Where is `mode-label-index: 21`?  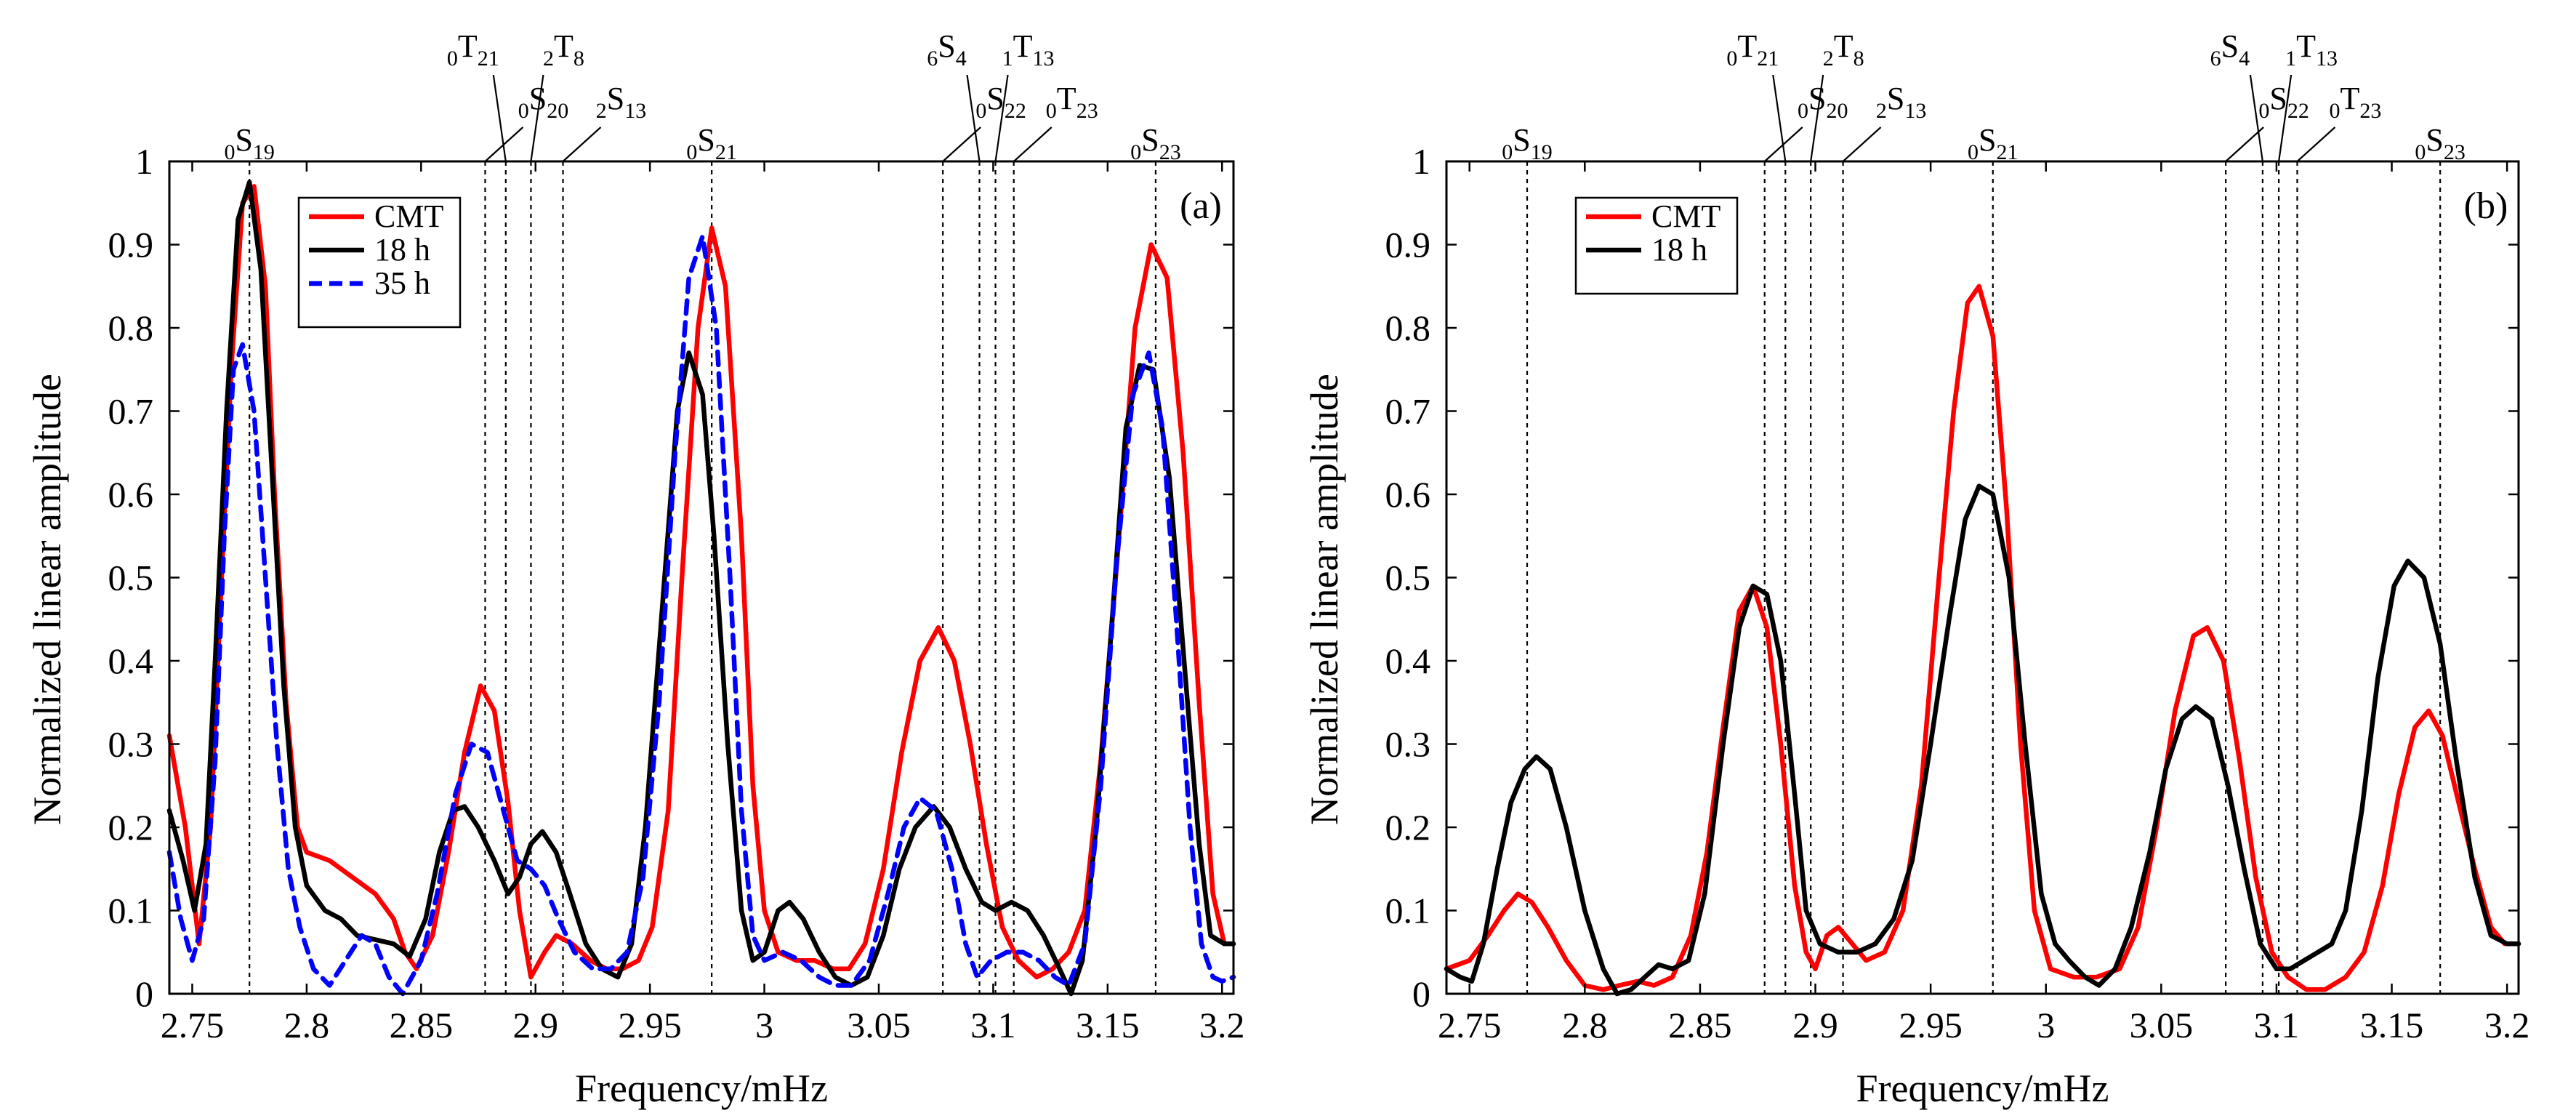
mode-label-index: 21 is located at coordinates (488, 59).